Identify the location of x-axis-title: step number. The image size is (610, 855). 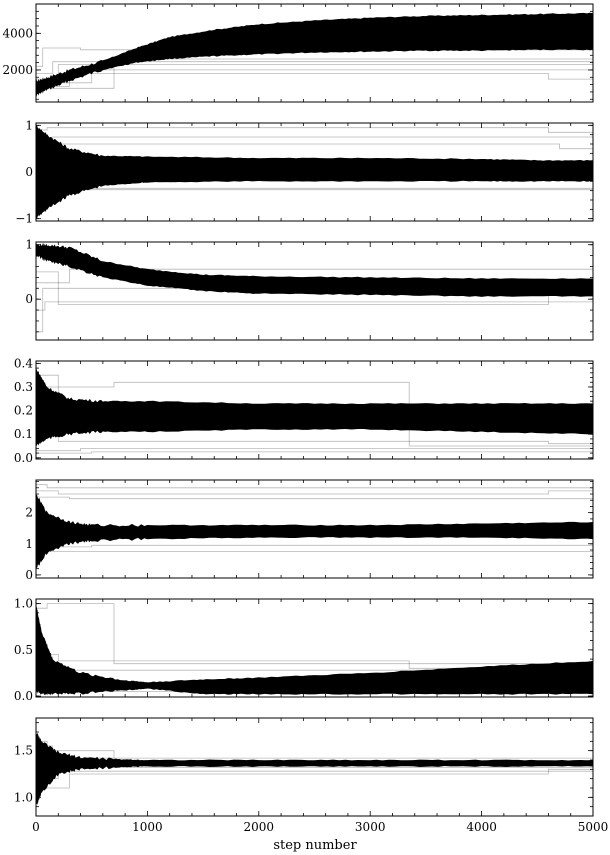
(315, 845).